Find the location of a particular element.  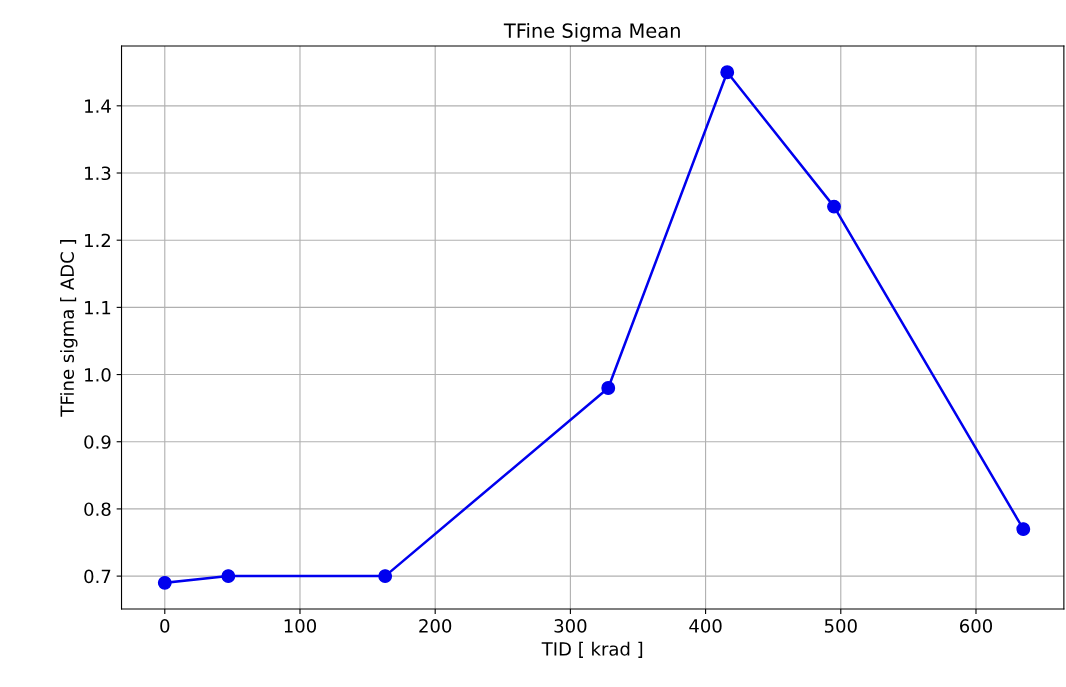

y-axis-title: TFine sigma [ ADC ] is located at coordinates (69, 328).